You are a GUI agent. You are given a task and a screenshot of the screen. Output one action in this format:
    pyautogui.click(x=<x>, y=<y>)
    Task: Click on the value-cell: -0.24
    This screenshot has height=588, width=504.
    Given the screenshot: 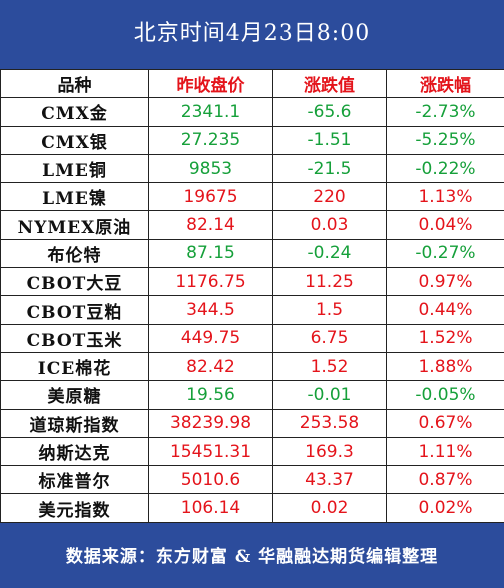 What is the action you would take?
    pyautogui.click(x=329, y=253)
    